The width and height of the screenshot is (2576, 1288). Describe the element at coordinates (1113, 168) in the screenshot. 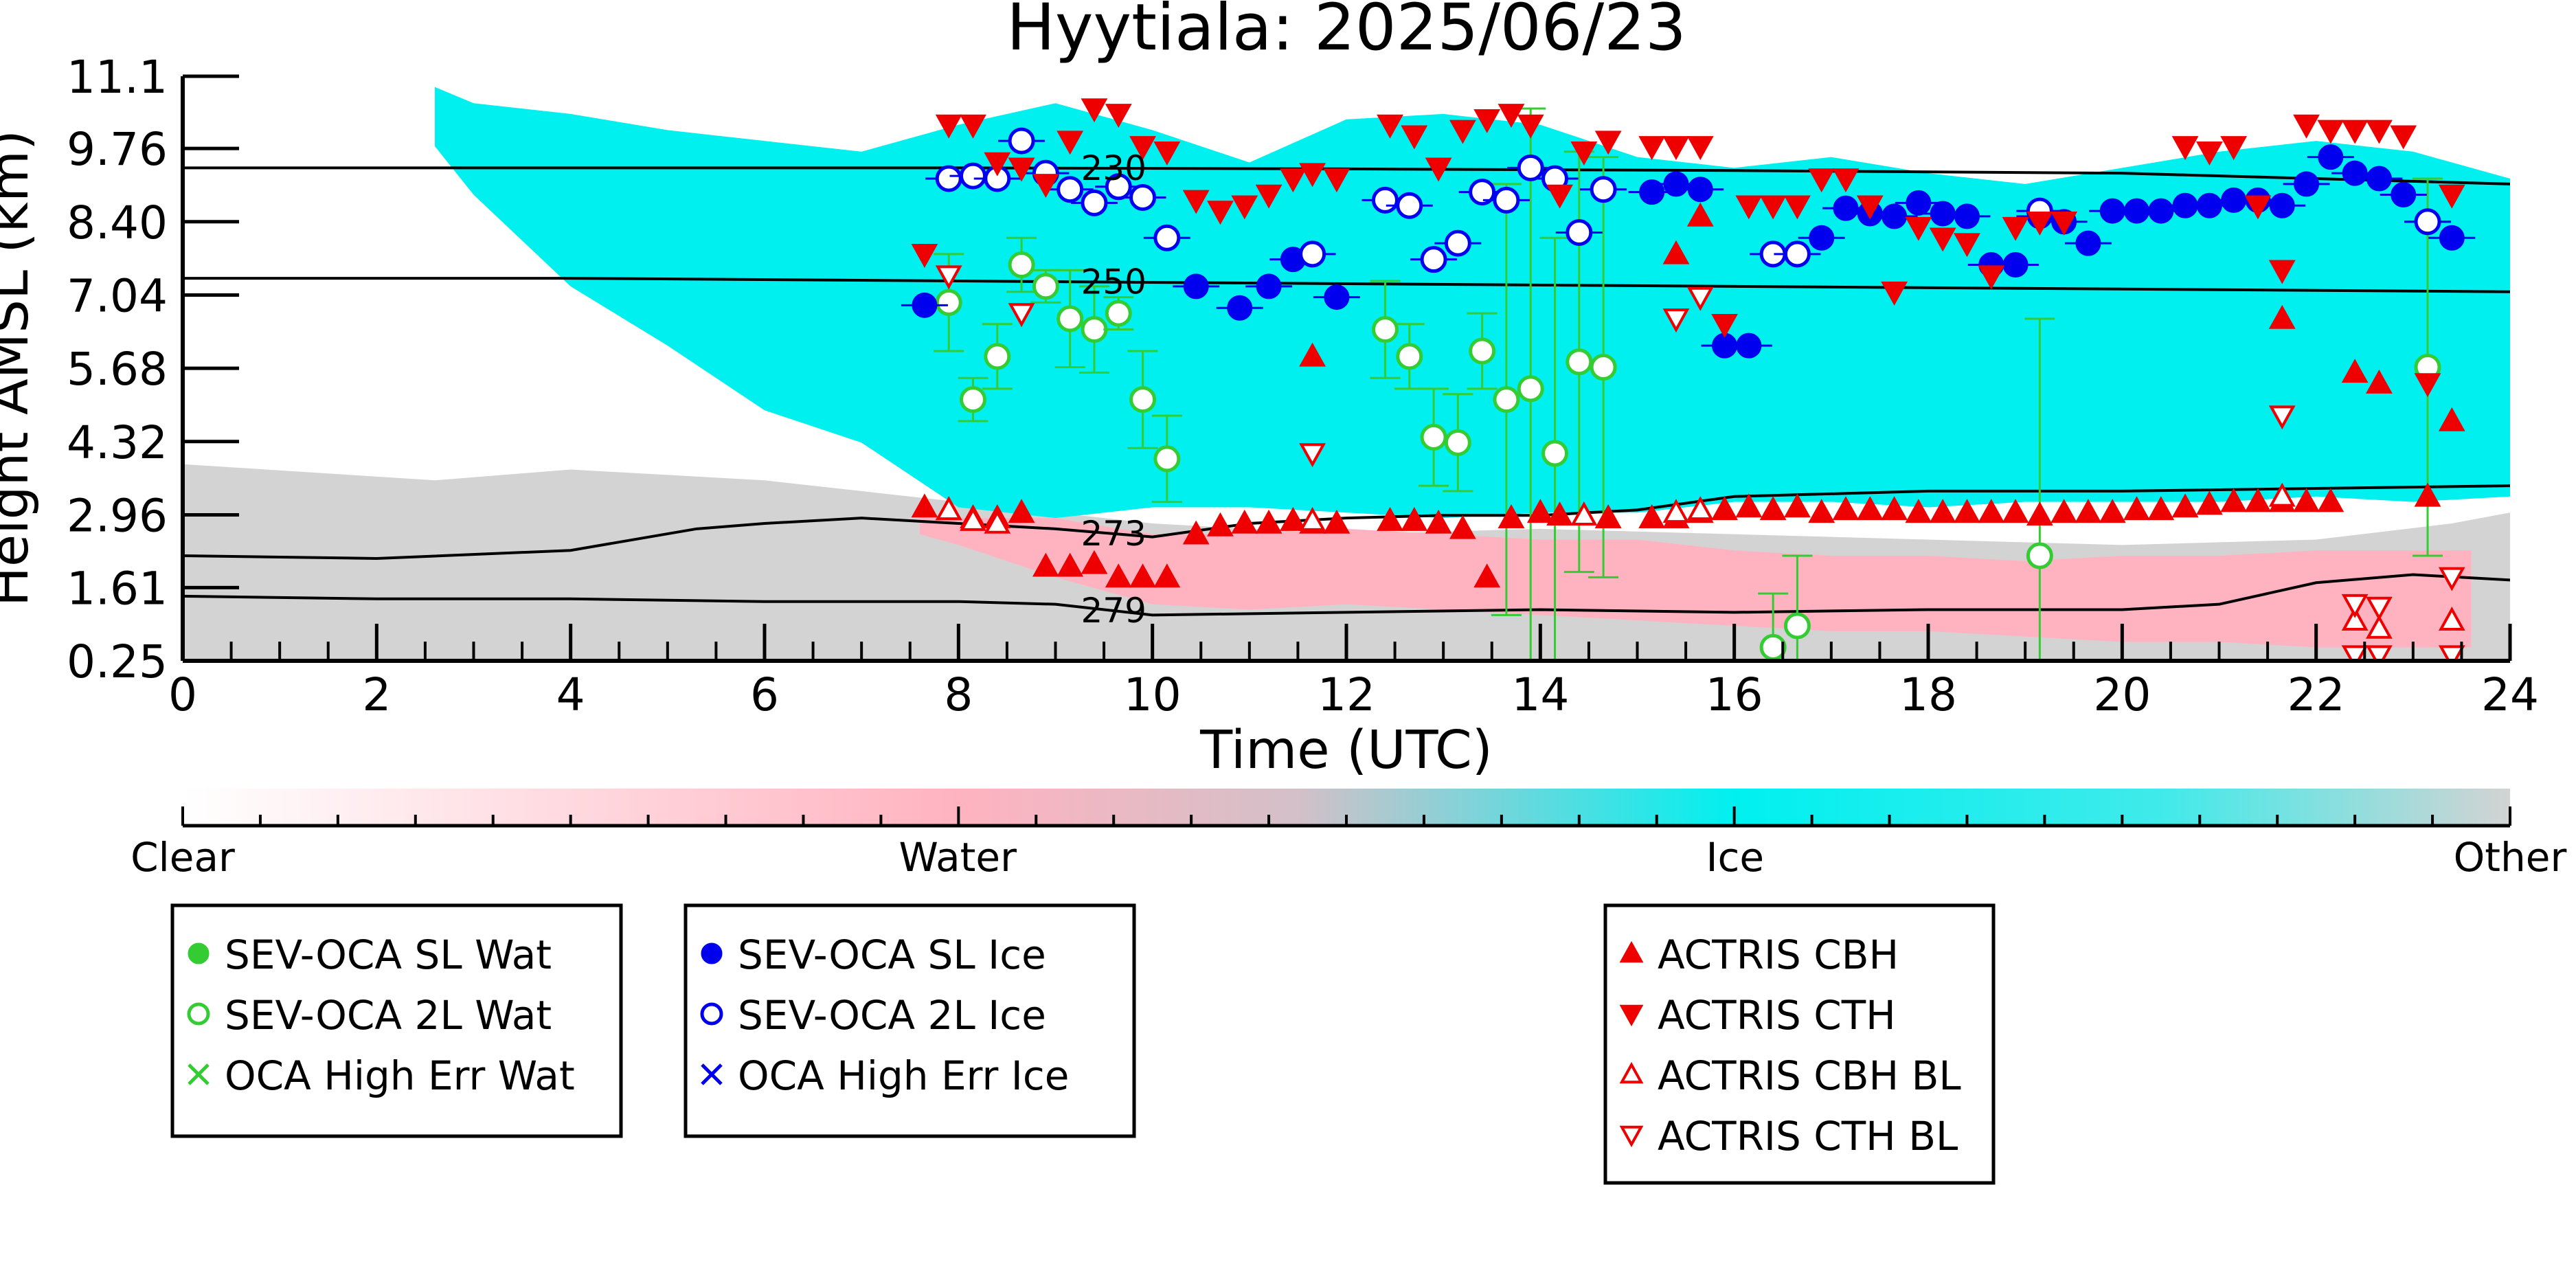

I see `contour-label-230: 230` at that location.